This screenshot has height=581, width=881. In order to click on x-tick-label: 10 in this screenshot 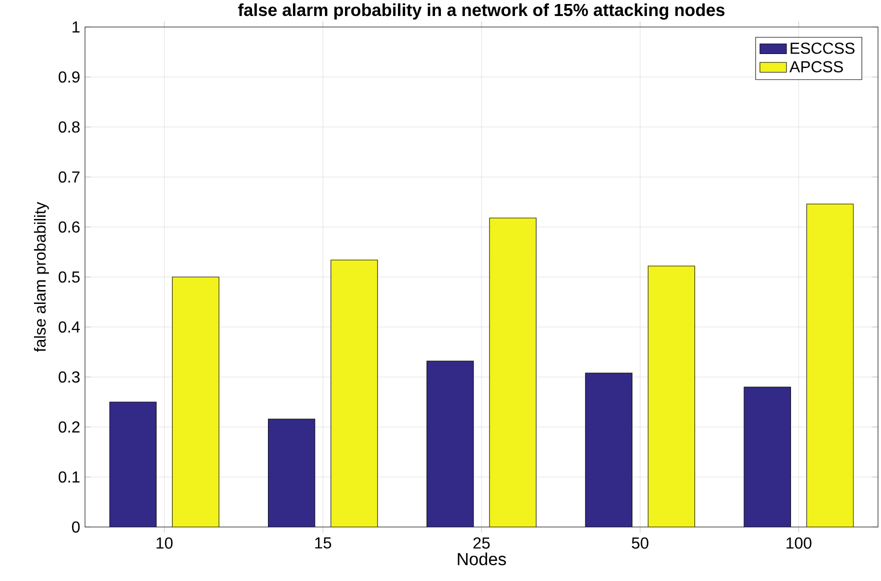, I will do `click(164, 543)`.